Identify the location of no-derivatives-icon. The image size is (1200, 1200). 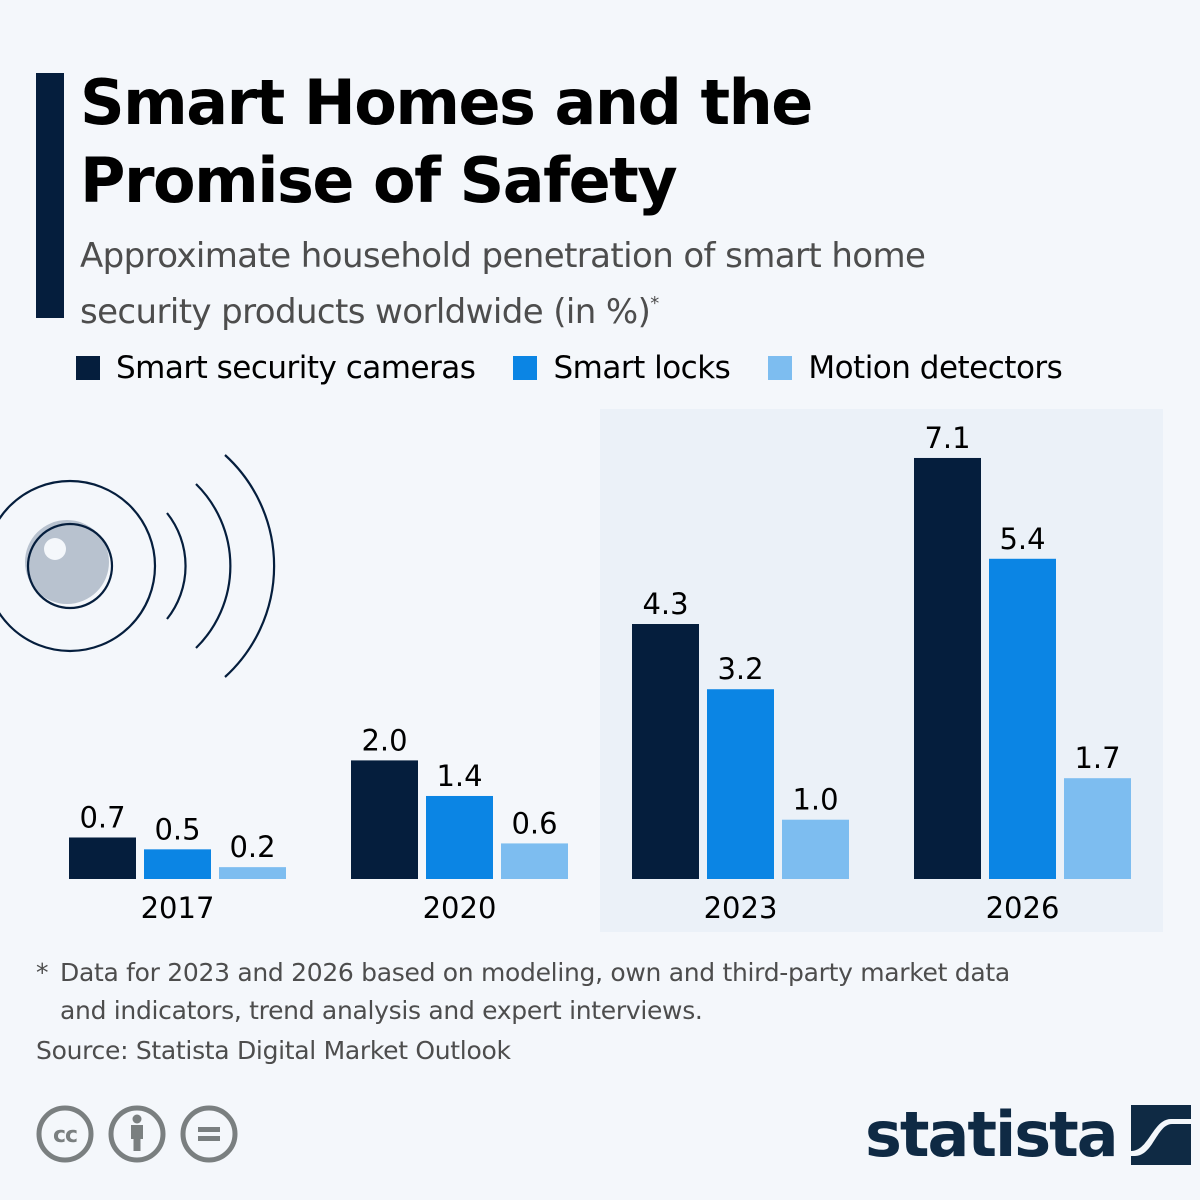
(209, 1134).